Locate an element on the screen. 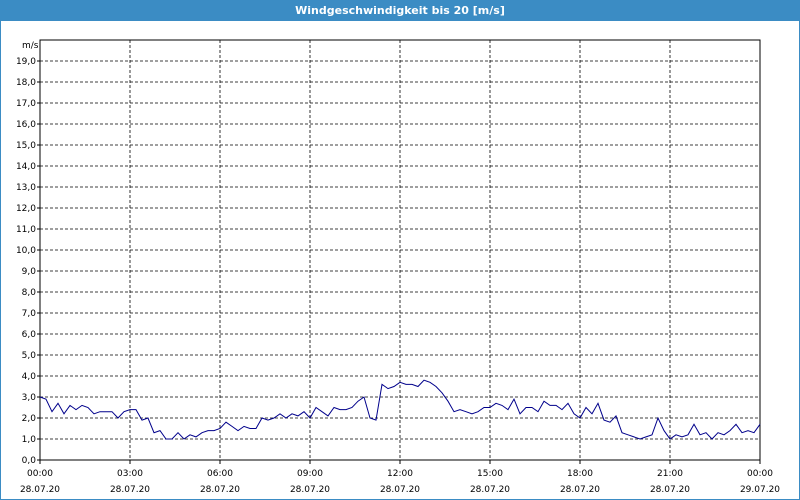 Image resolution: width=800 pixels, height=500 pixels. y-tick-label: 18,0 is located at coordinates (26, 83).